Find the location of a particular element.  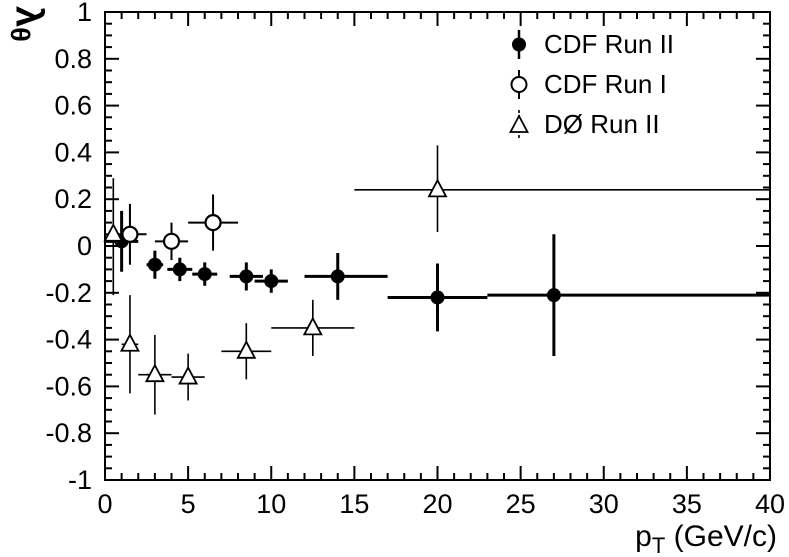

x-axis-title: pT (GeV/c) is located at coordinates (706, 538).